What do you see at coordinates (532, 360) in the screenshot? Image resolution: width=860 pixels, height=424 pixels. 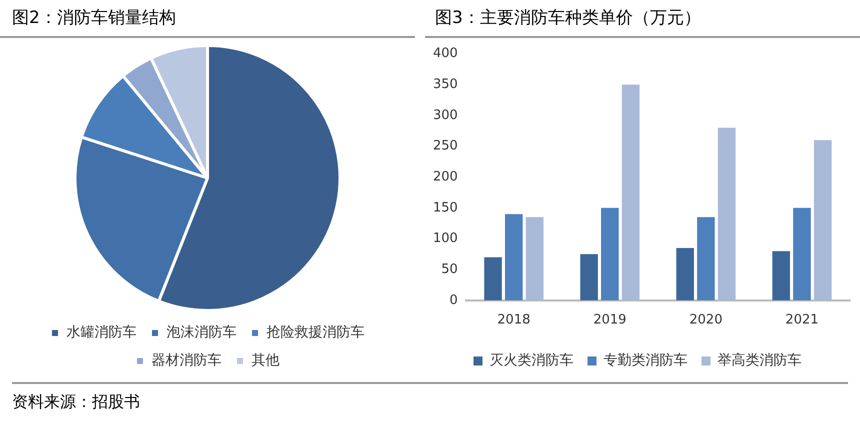 I see `legend-label: 灭火类消防车` at bounding box center [532, 360].